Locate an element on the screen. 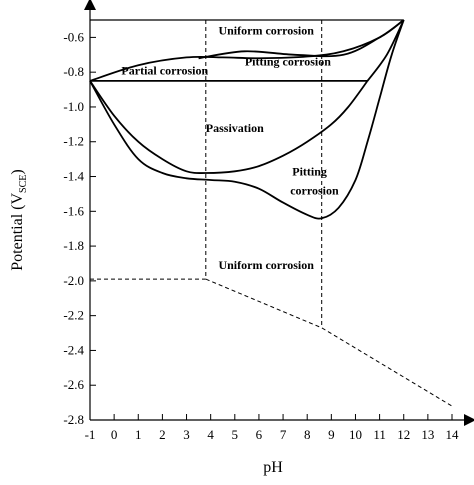 Image resolution: width=474 pixels, height=485 pixels. x-tick-label: 3 is located at coordinates (186, 434).